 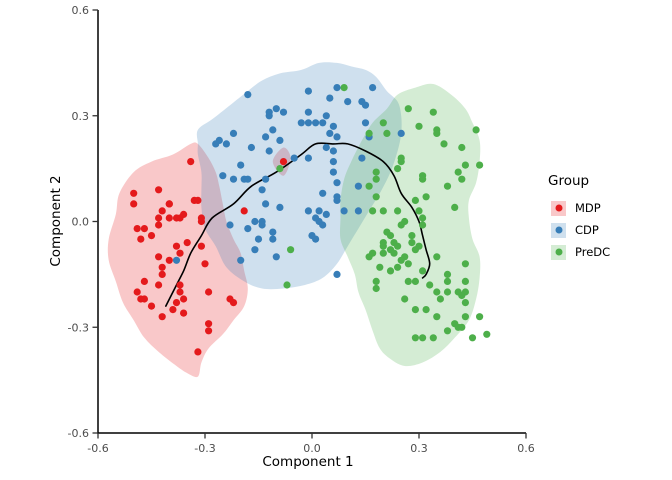 What do you see at coordinates (81, 10) in the screenshot?
I see `y-tick-label: 0.6` at bounding box center [81, 10].